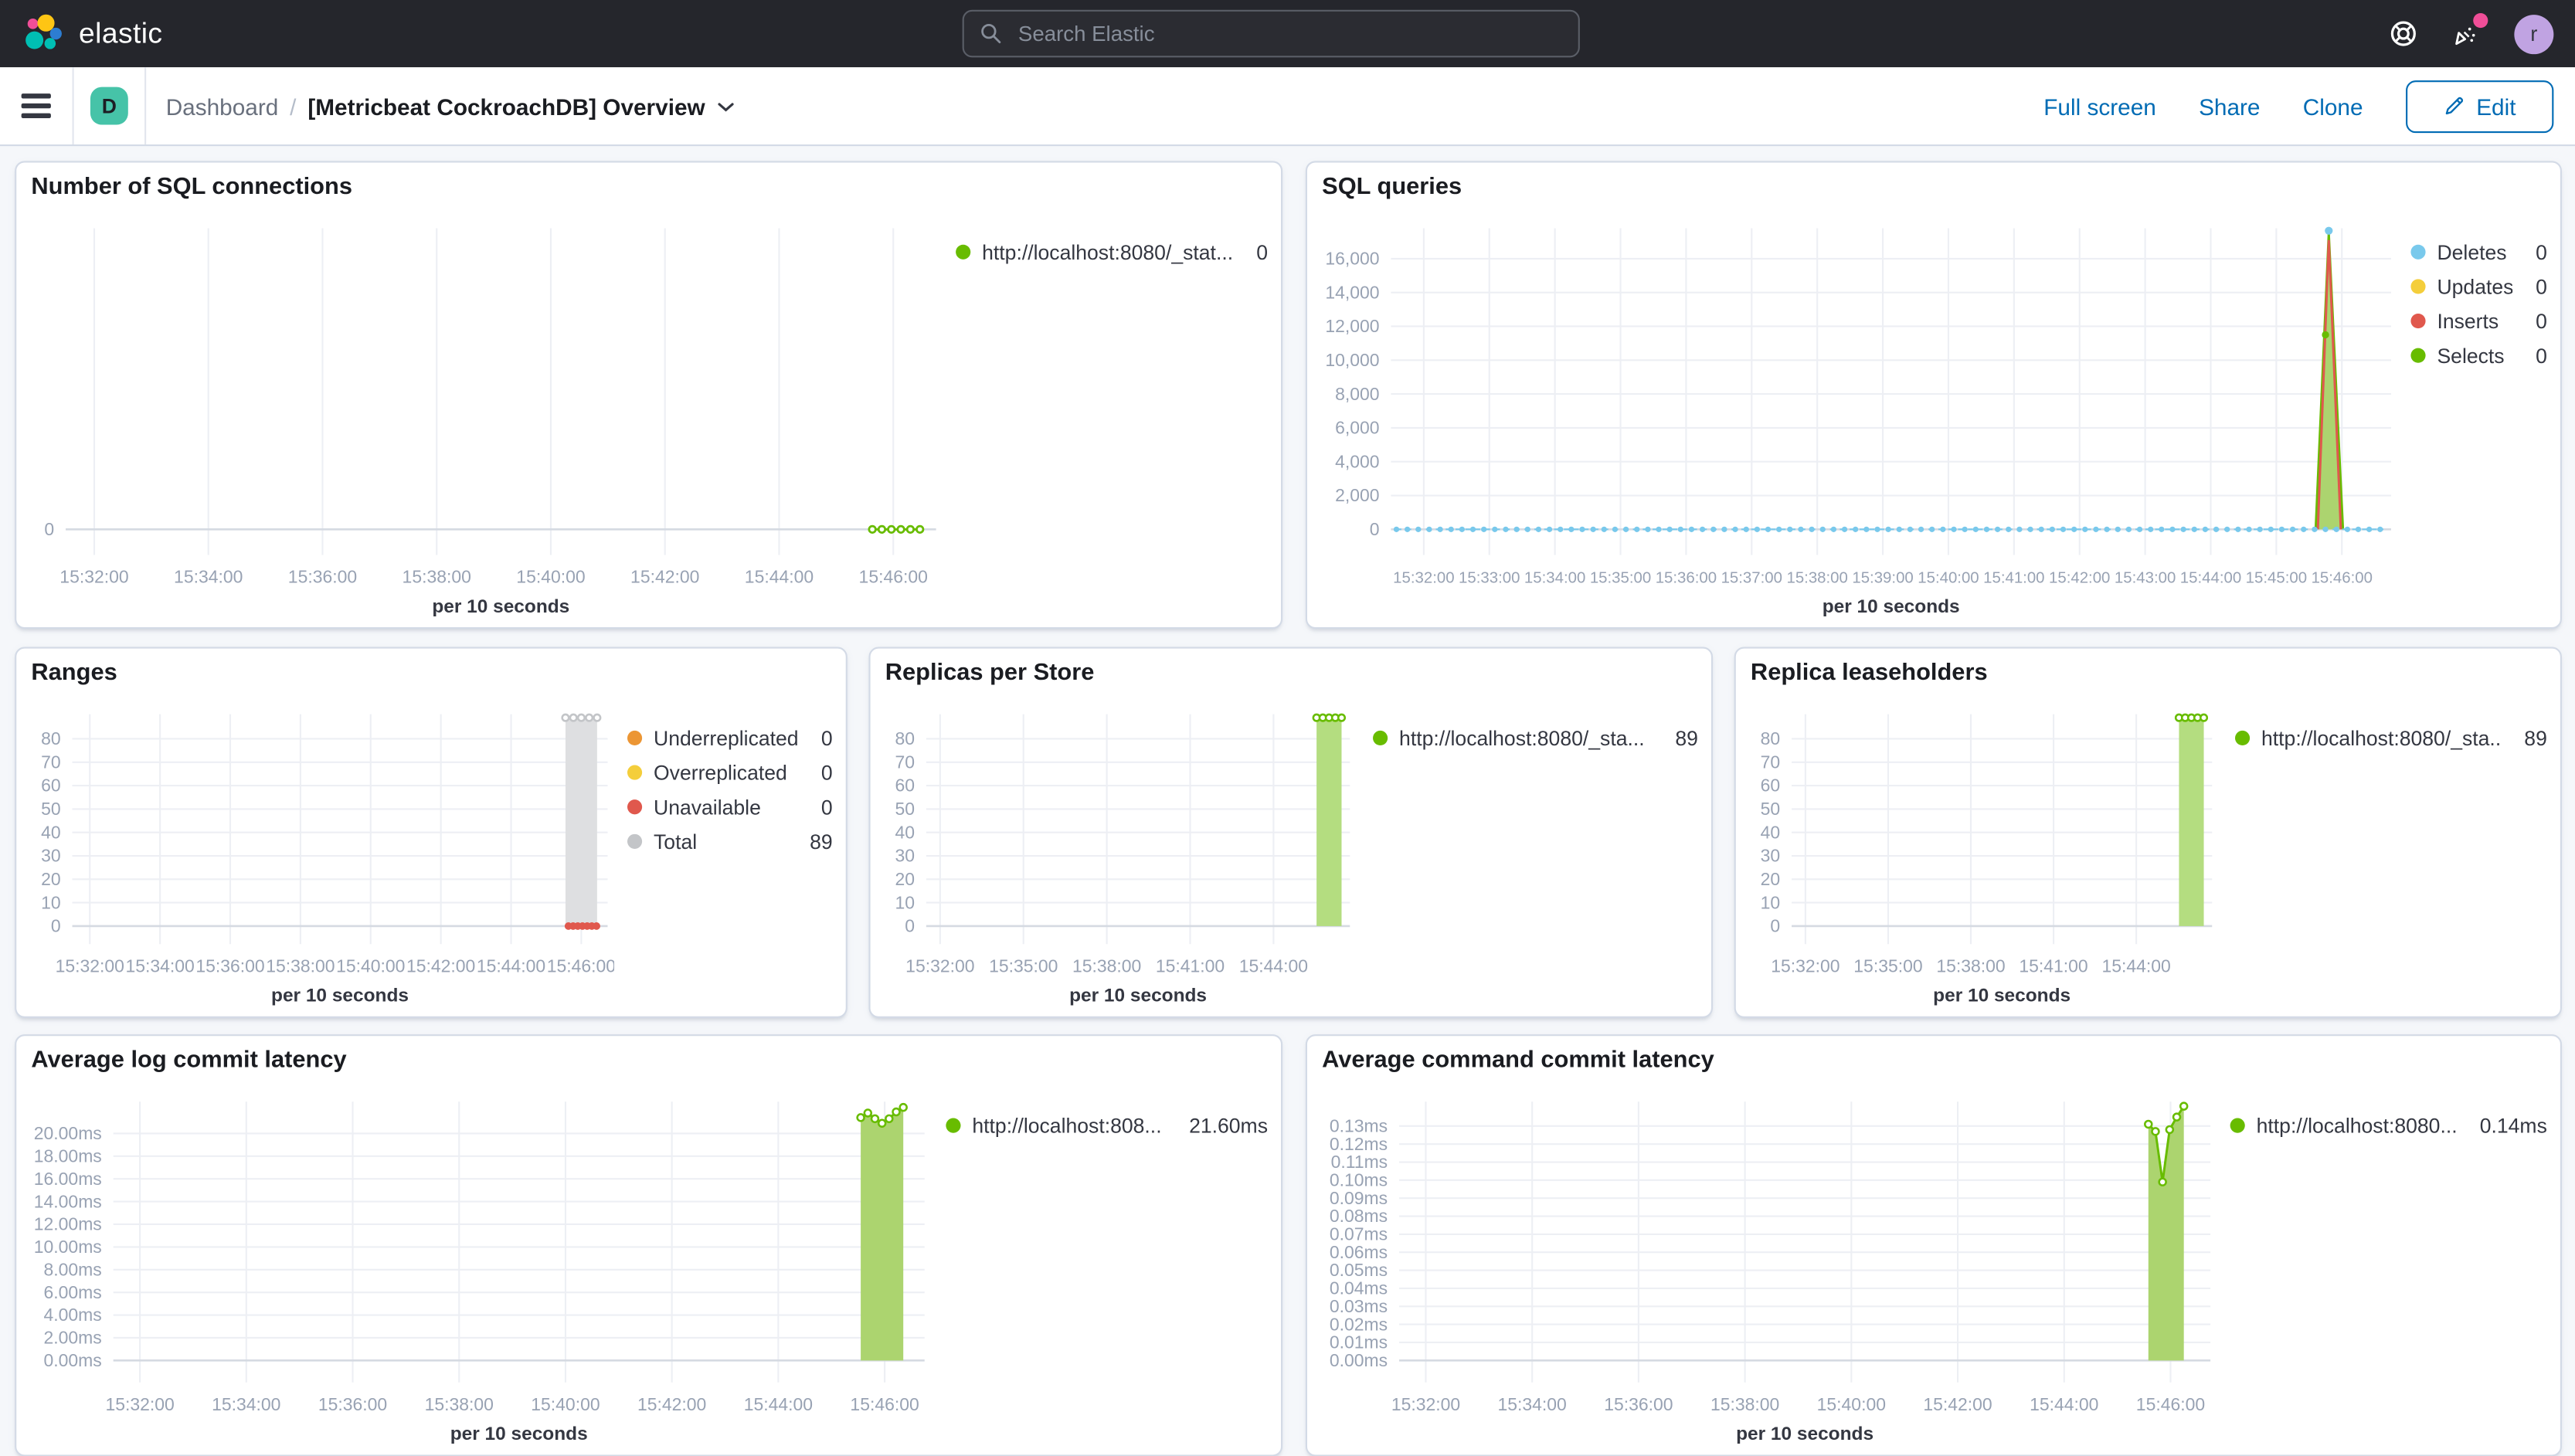 The height and width of the screenshot is (1456, 2575). What do you see at coordinates (1359, 1360) in the screenshot?
I see `svg-text: 0.00ms` at bounding box center [1359, 1360].